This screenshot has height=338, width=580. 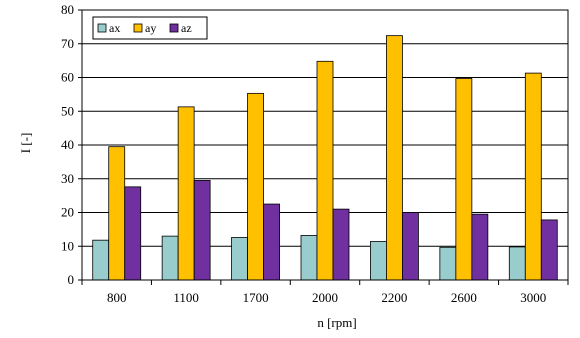 I want to click on y-tick-label: 70, so click(x=67, y=43).